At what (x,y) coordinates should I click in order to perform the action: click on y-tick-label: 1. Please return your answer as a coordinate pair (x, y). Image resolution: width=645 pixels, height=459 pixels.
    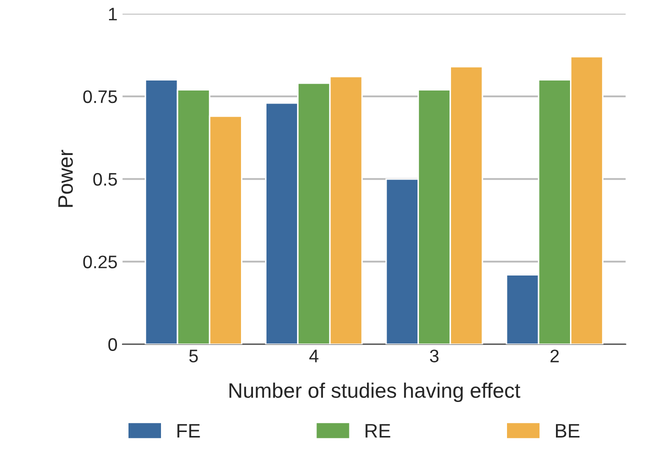
    Looking at the image, I should click on (113, 14).